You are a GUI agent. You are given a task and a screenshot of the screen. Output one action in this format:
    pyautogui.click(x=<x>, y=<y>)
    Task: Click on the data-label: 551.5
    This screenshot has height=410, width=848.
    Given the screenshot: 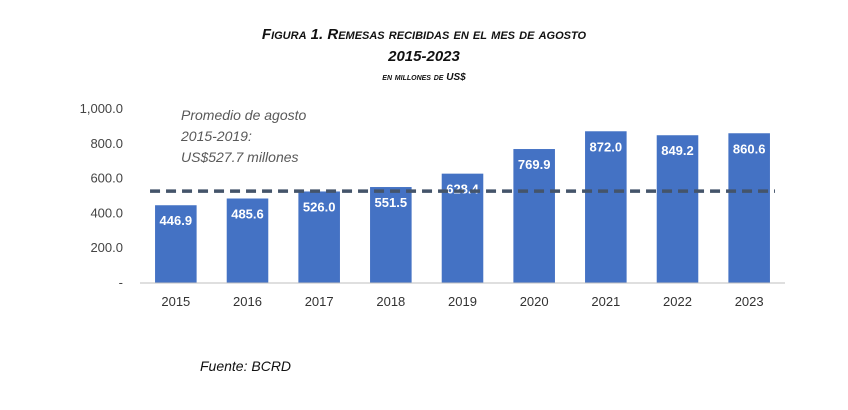 What is the action you would take?
    pyautogui.click(x=391, y=202)
    